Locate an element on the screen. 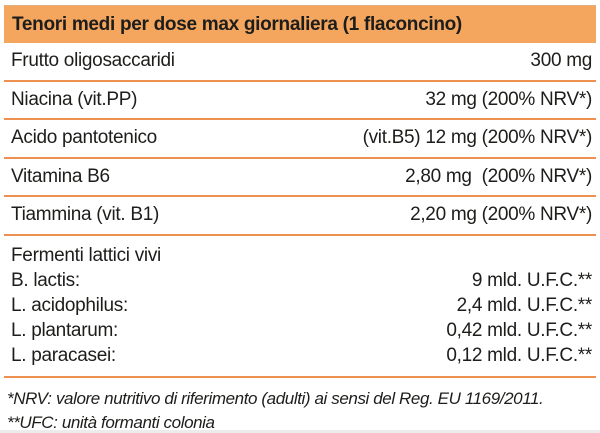 This screenshot has width=600, height=433. nutrient-value: 32 mg (200% NRV*) is located at coordinates (508, 99).